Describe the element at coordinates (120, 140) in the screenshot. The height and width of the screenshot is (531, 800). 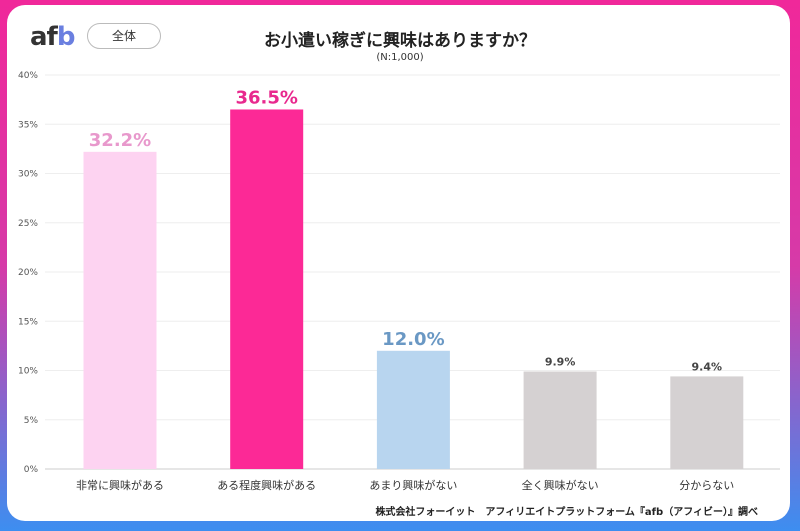
I see `data-label: 32.2%` at that location.